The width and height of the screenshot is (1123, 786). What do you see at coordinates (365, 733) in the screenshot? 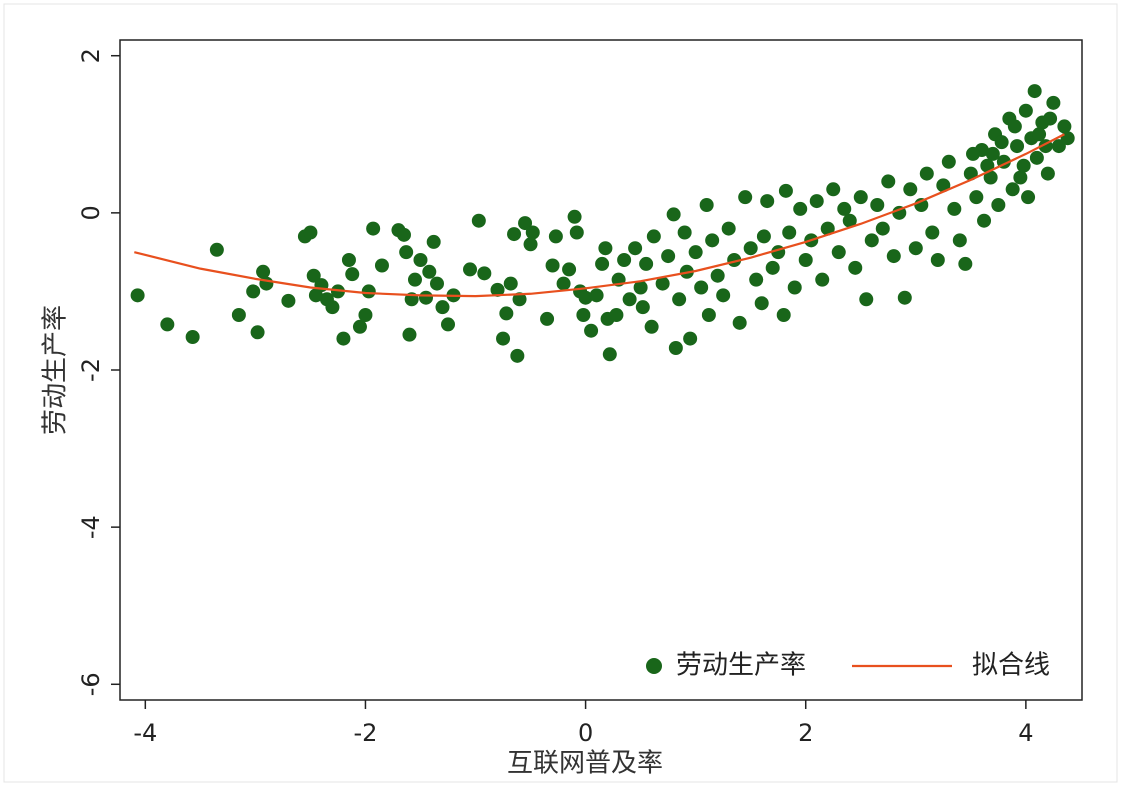
I see `x-tick-label: -2` at bounding box center [365, 733].